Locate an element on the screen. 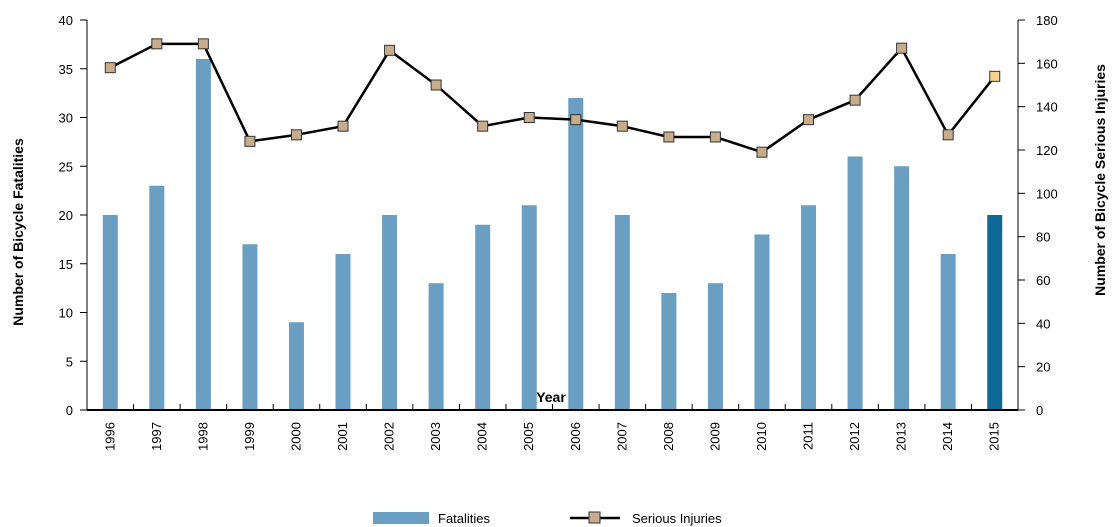 Image resolution: width=1117 pixels, height=527 pixels. right-tick-label: 0 is located at coordinates (1039, 410).